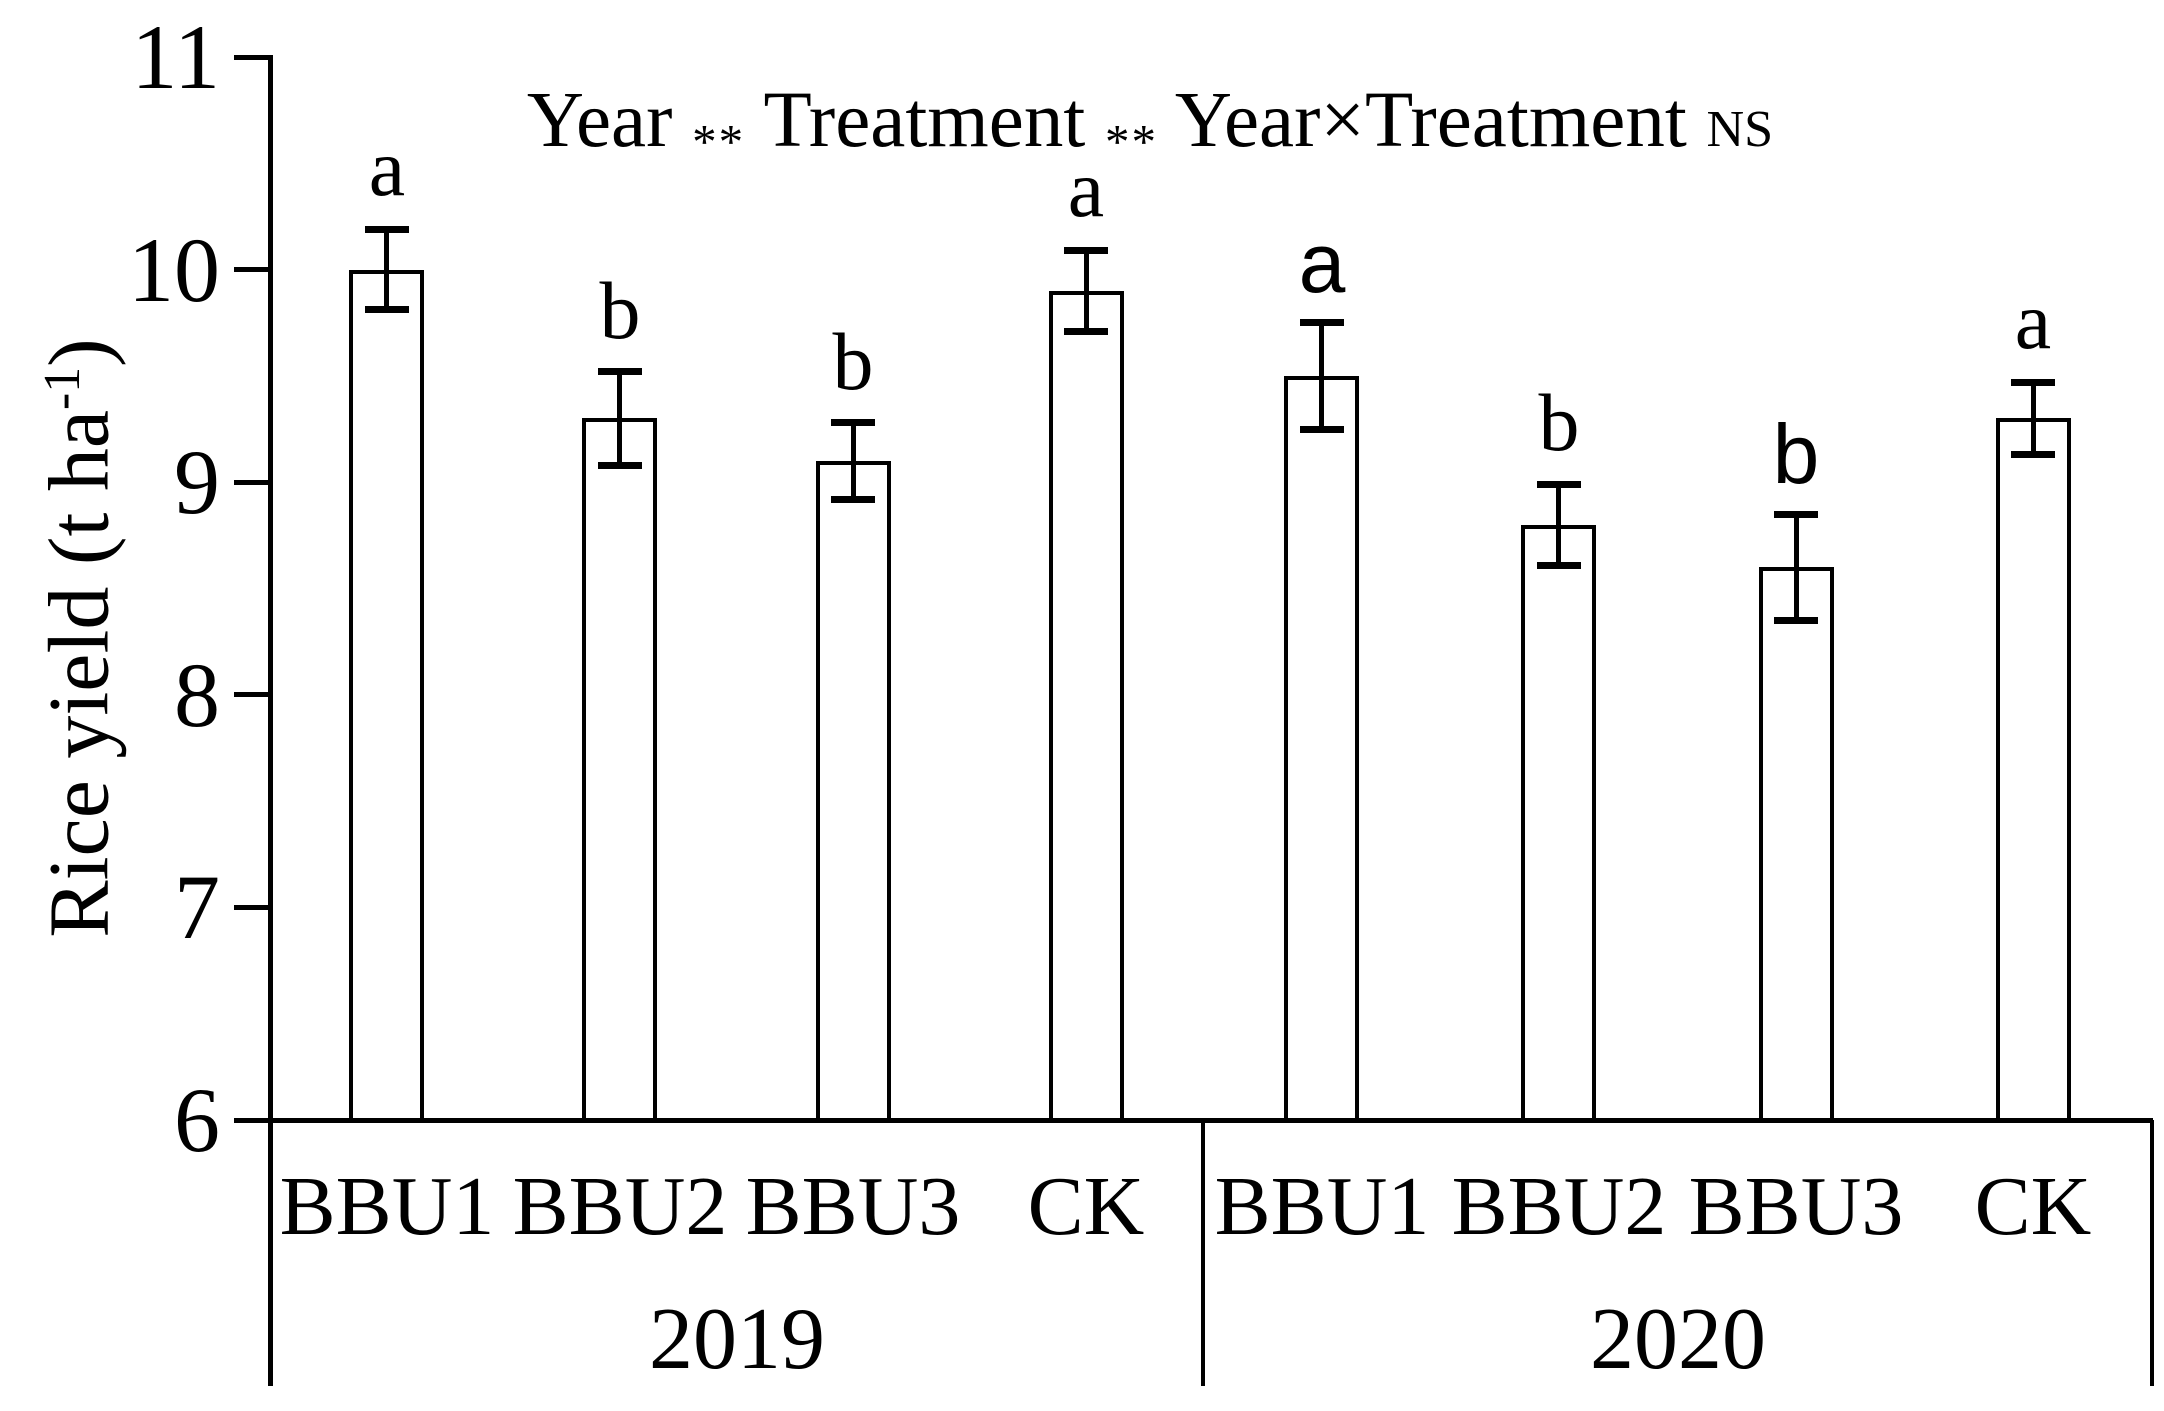  Describe the element at coordinates (175, 57) in the screenshot. I see `y-tick-label: 11` at that location.